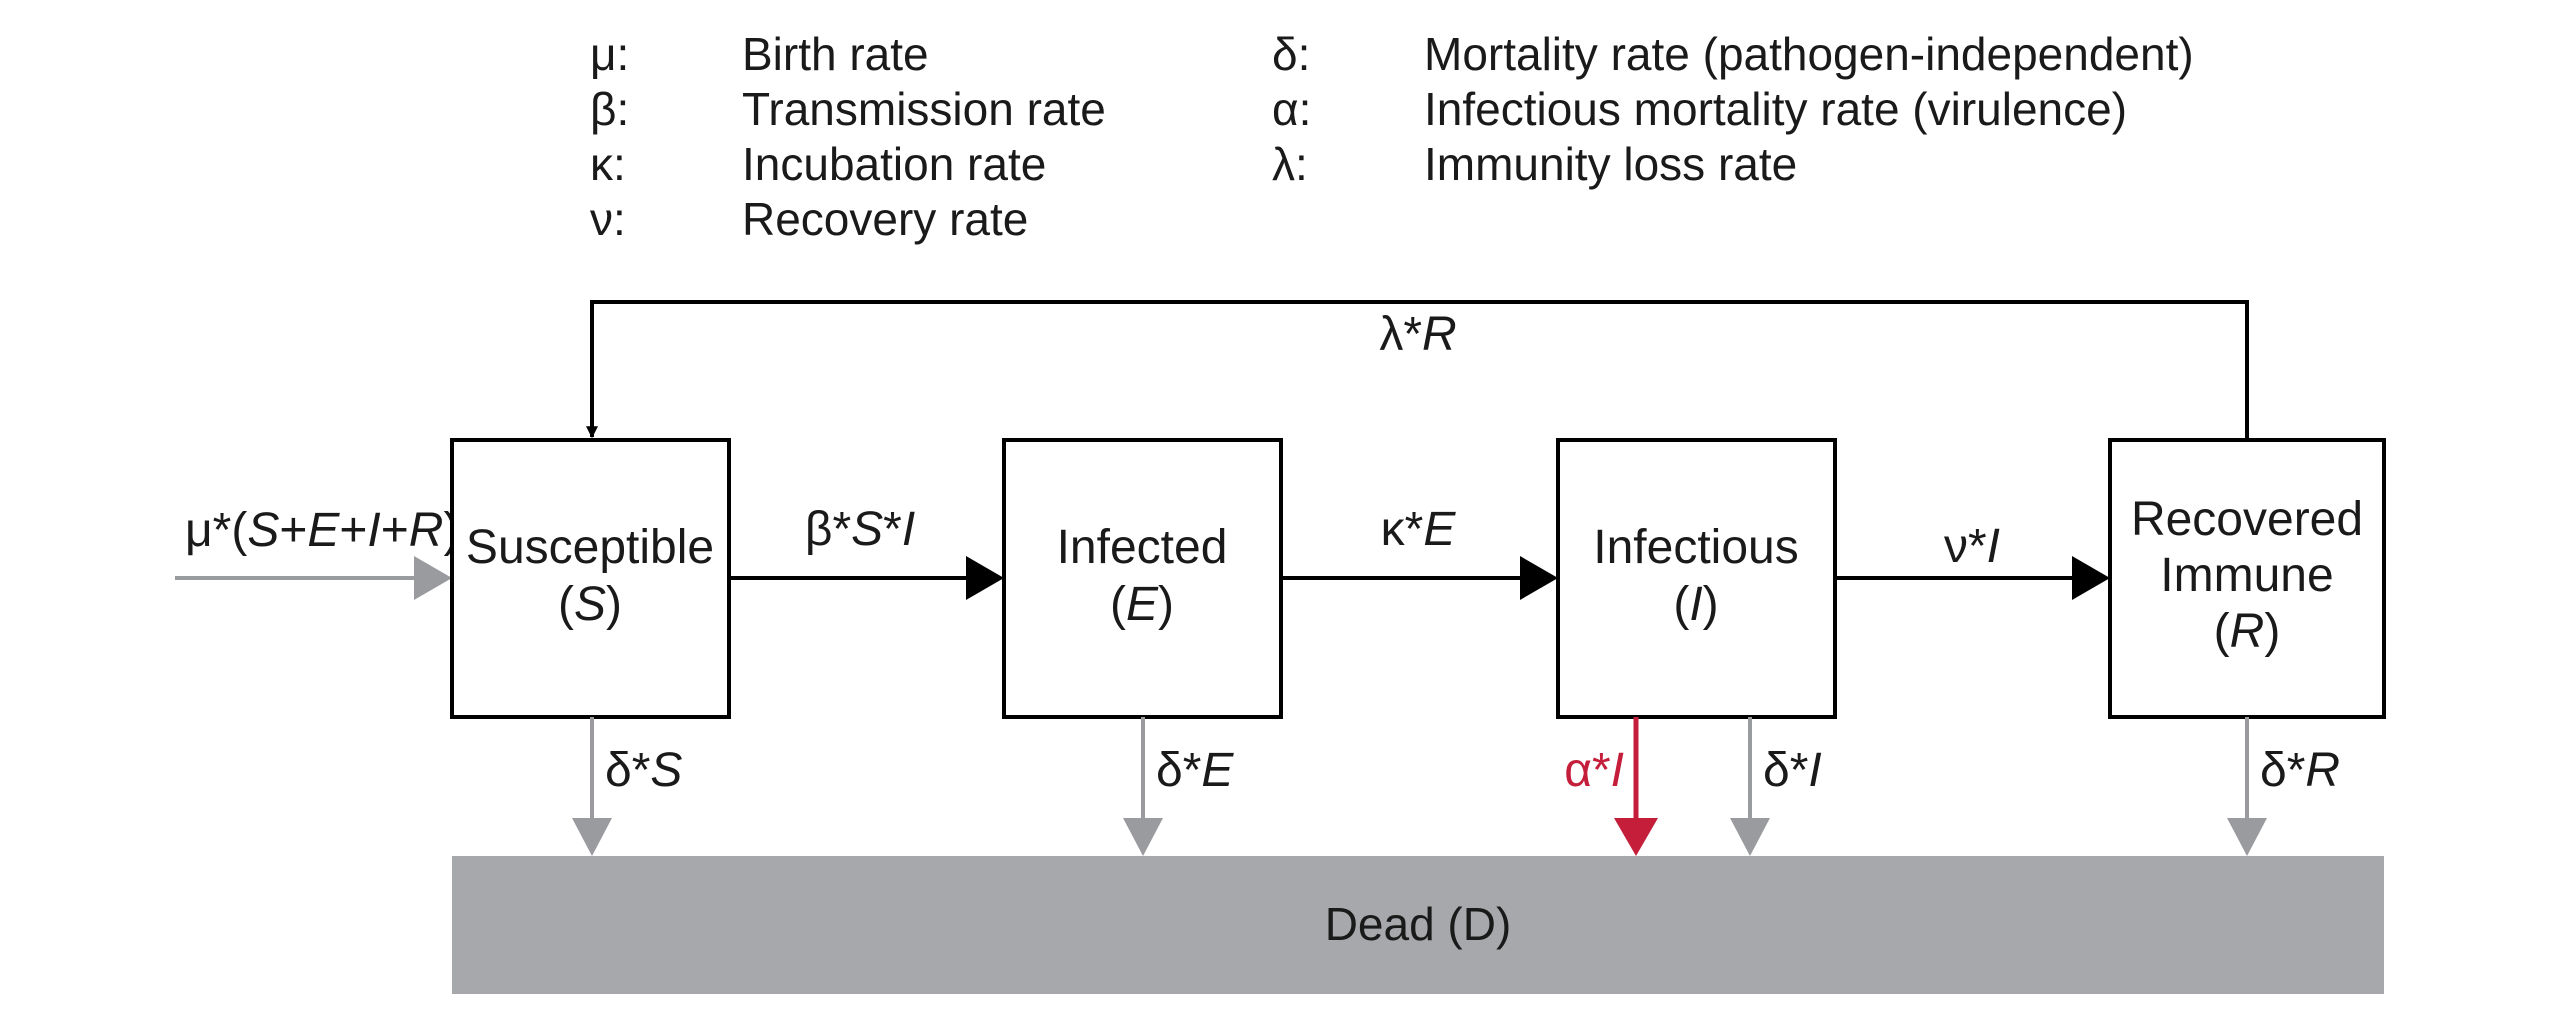 This screenshot has width=2550, height=1034. I want to click on susceptible-compartment: Susceptible (S), so click(590, 578).